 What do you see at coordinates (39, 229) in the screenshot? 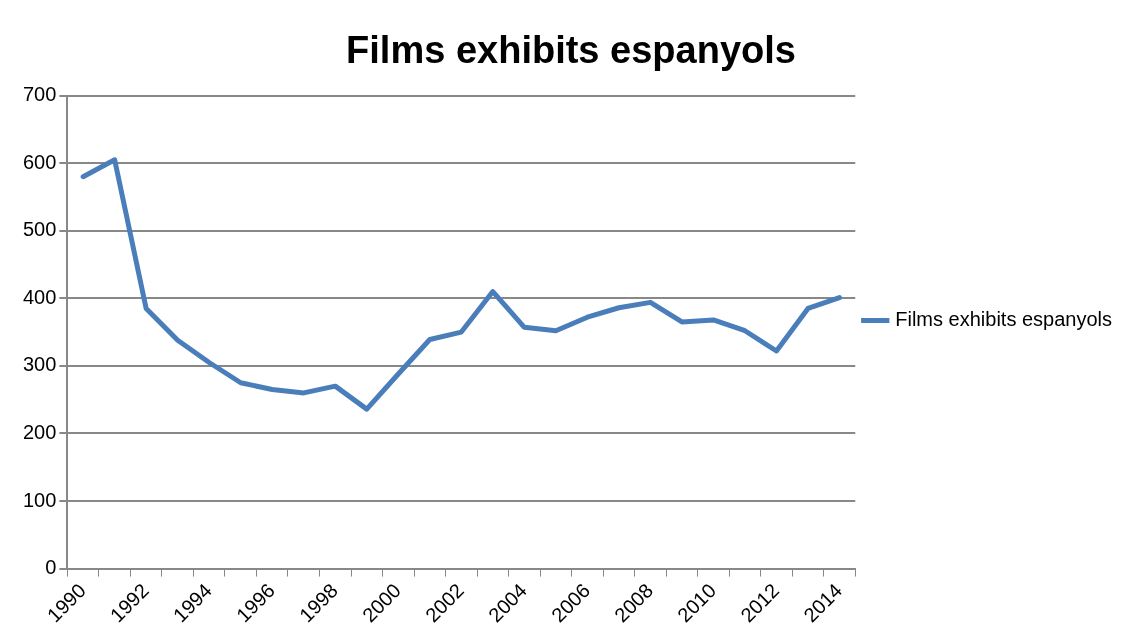
I see `y-tick-label: 500` at bounding box center [39, 229].